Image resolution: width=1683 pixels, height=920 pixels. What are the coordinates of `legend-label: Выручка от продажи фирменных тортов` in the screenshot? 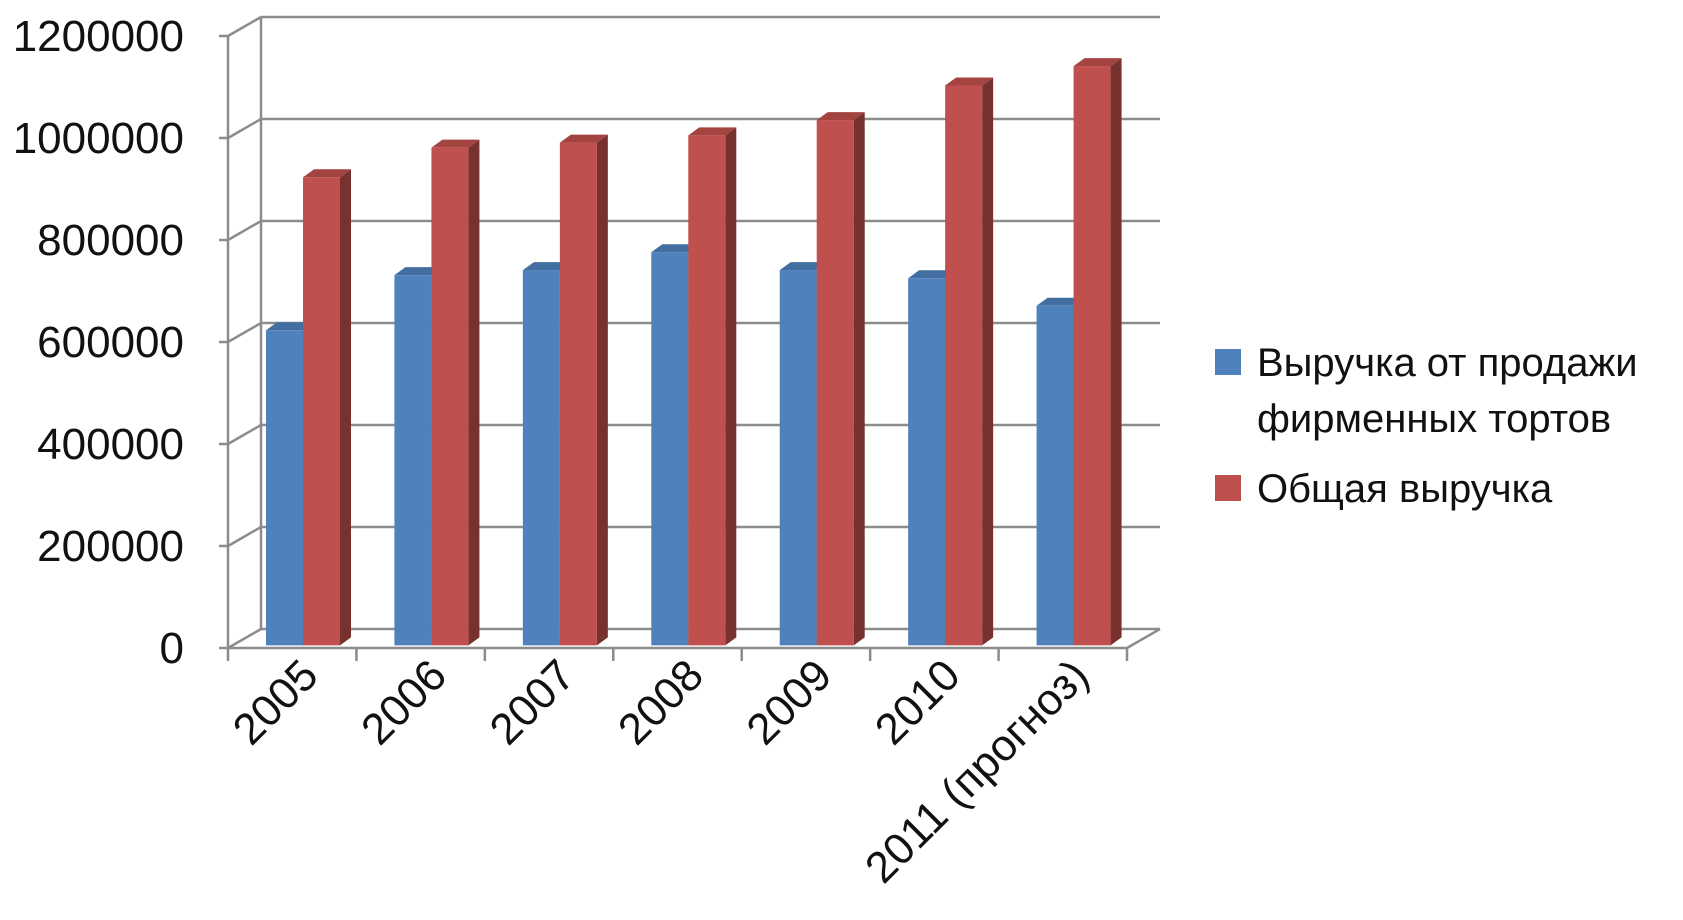 It's located at (1447, 391).